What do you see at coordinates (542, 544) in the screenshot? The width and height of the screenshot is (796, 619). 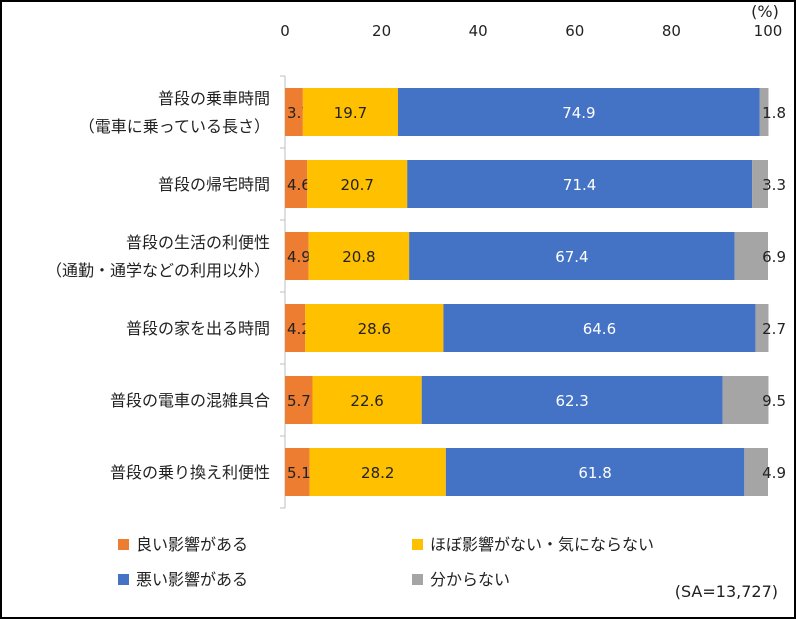 I see `legend-label: ほぼ影響がない・気にならない` at bounding box center [542, 544].